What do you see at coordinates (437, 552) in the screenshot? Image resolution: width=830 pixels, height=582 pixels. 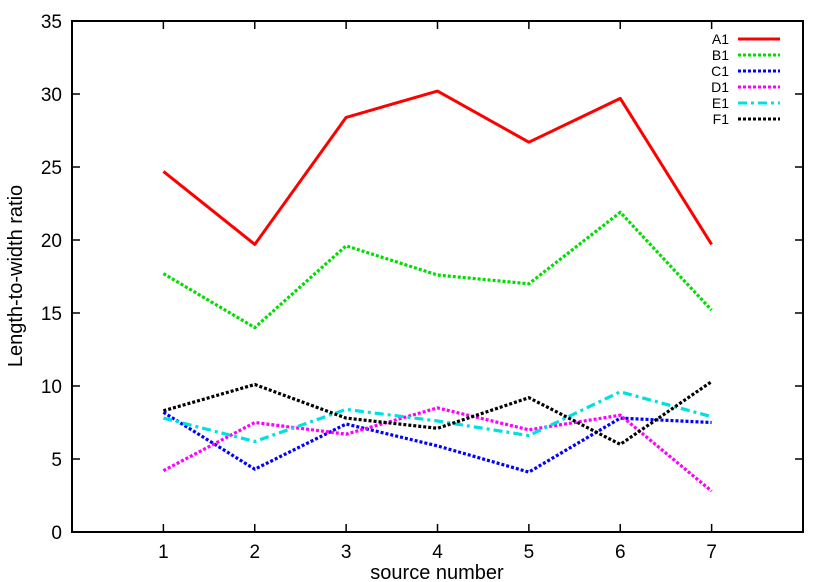 I see `x-tick-label: 4` at bounding box center [437, 552].